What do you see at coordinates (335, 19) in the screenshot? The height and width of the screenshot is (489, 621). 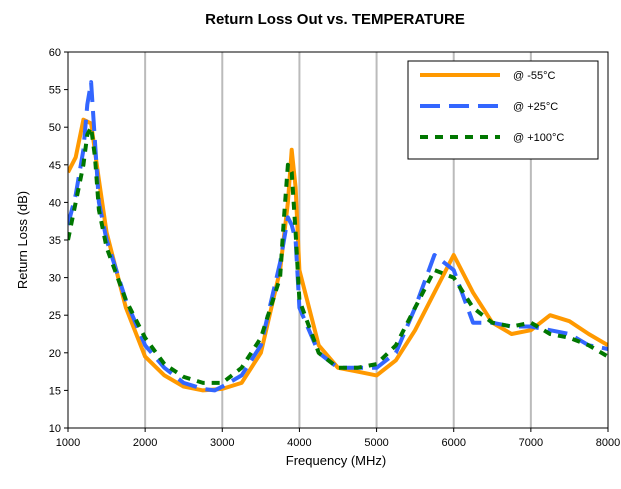 I see `chart-title: Return Loss Out vs. TEMPERATURE` at bounding box center [335, 19].